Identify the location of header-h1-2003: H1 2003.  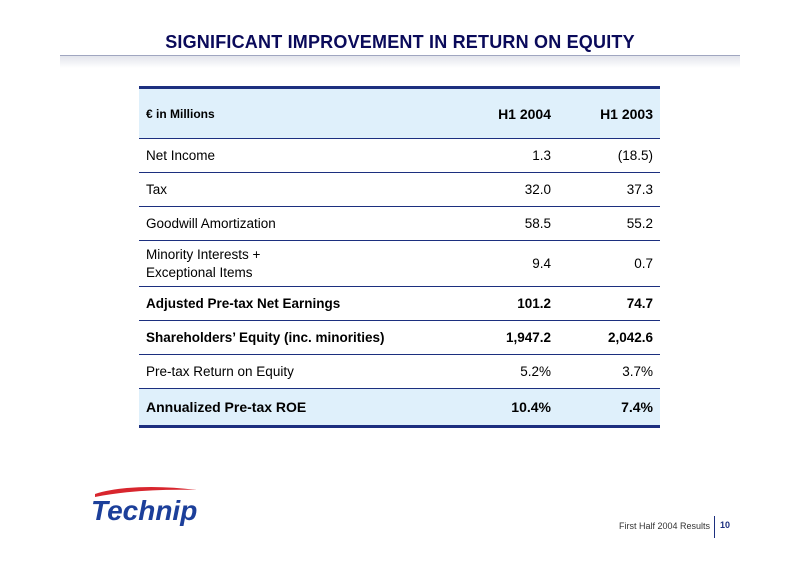
(609, 113).